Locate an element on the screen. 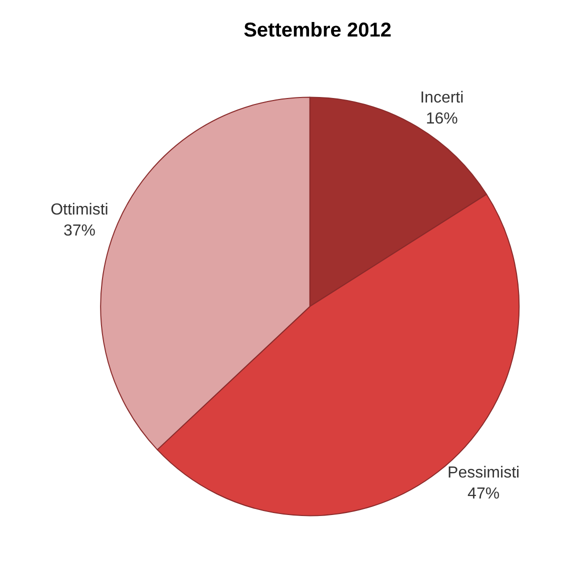 This screenshot has height=565, width=567. data-label: 16% is located at coordinates (442, 119).